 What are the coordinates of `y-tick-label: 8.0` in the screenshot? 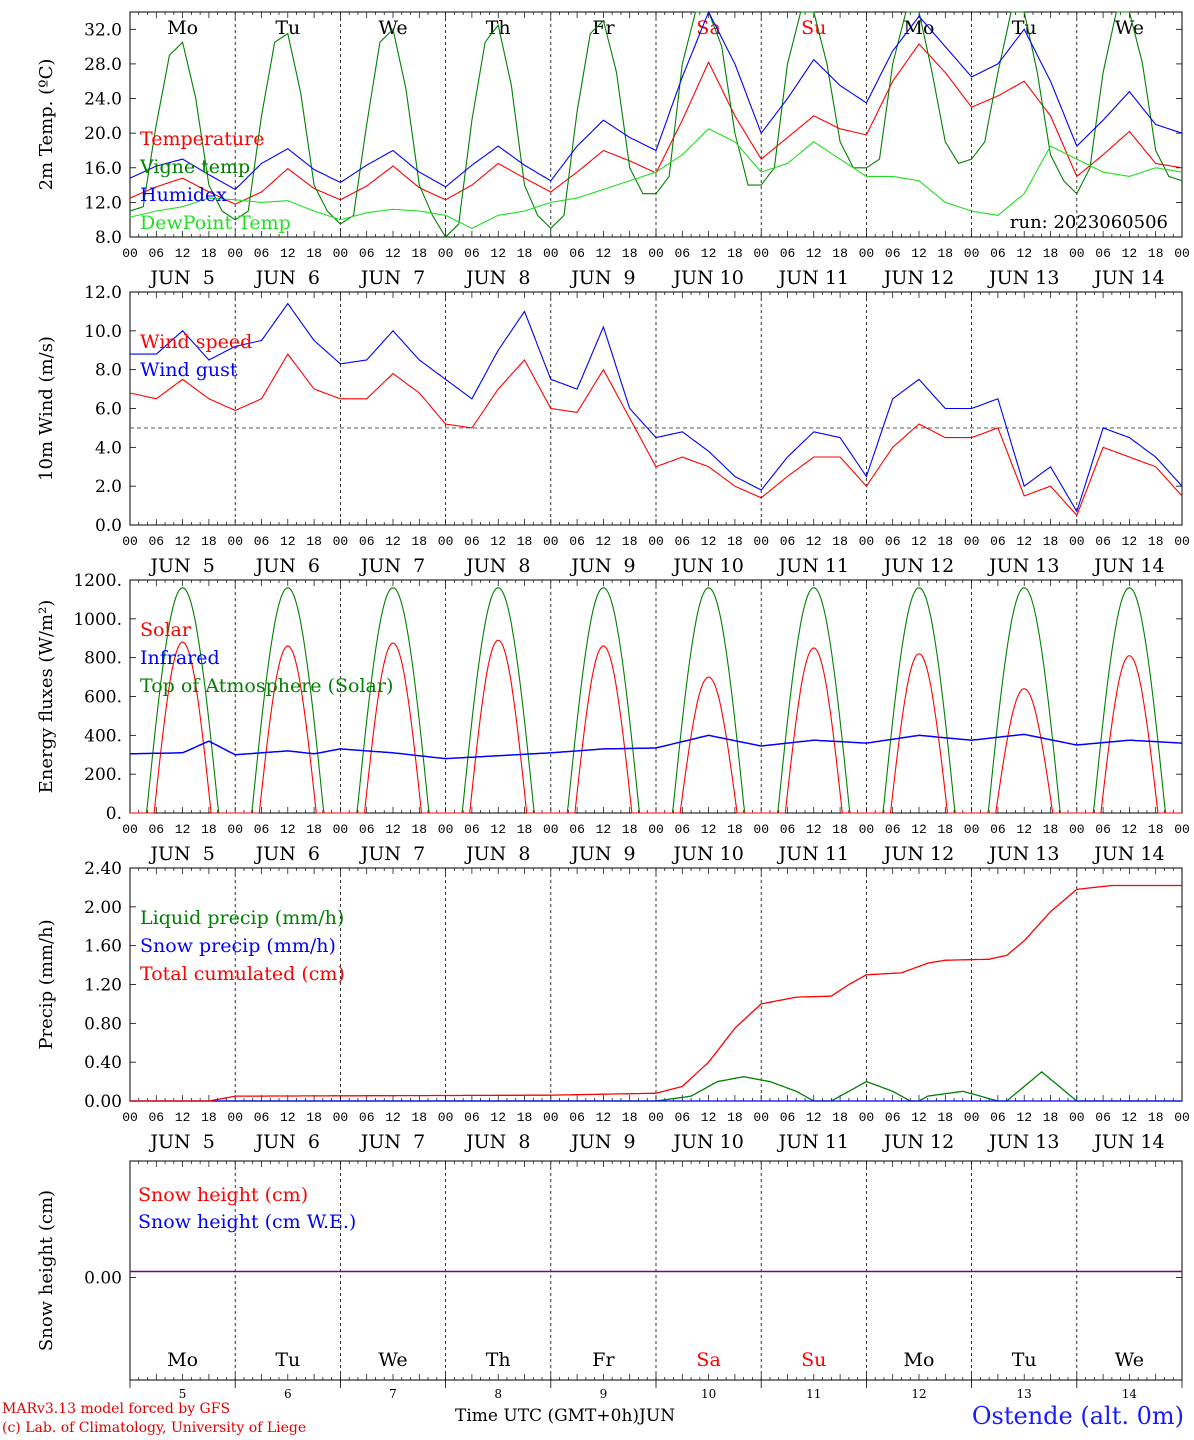 It's located at (108, 238).